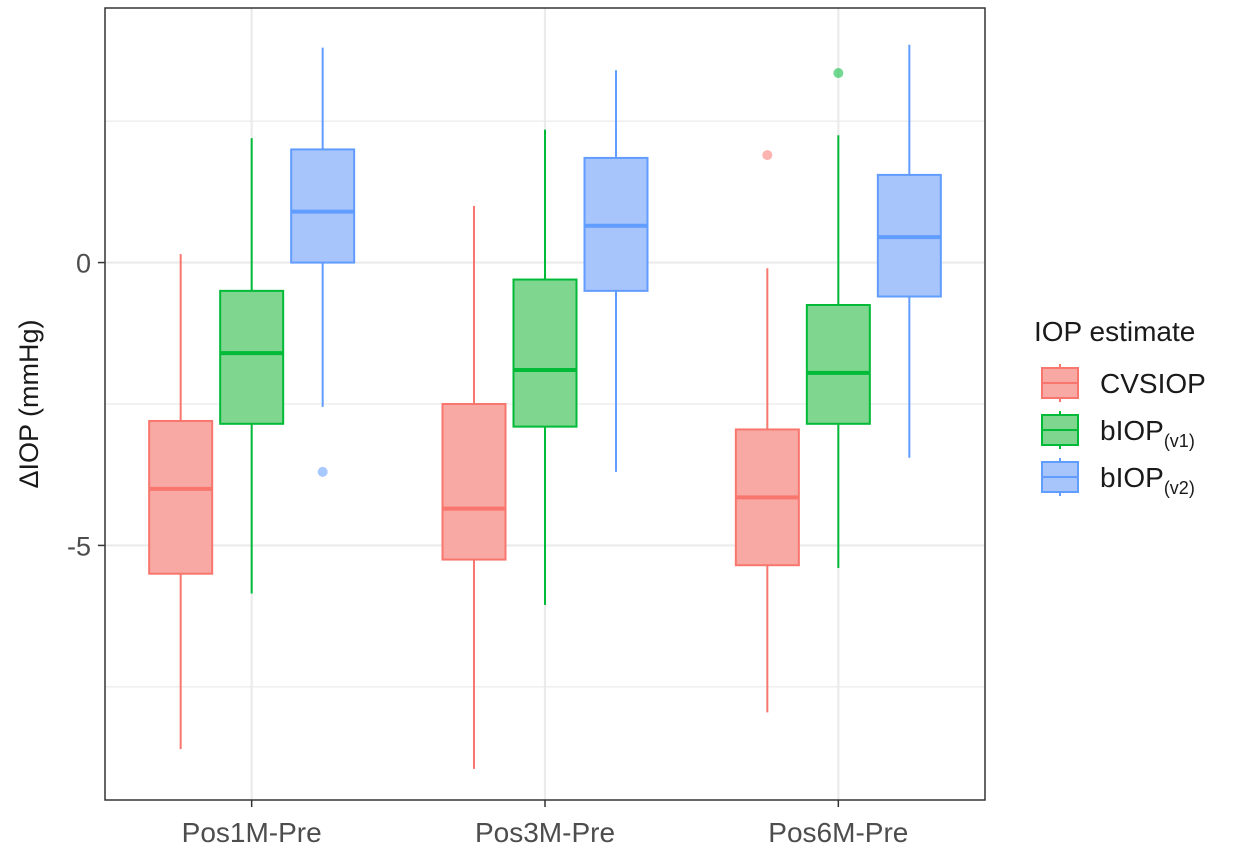 The image size is (1250, 850). I want to click on x-tick-label: Pos3M-Pre, so click(545, 832).